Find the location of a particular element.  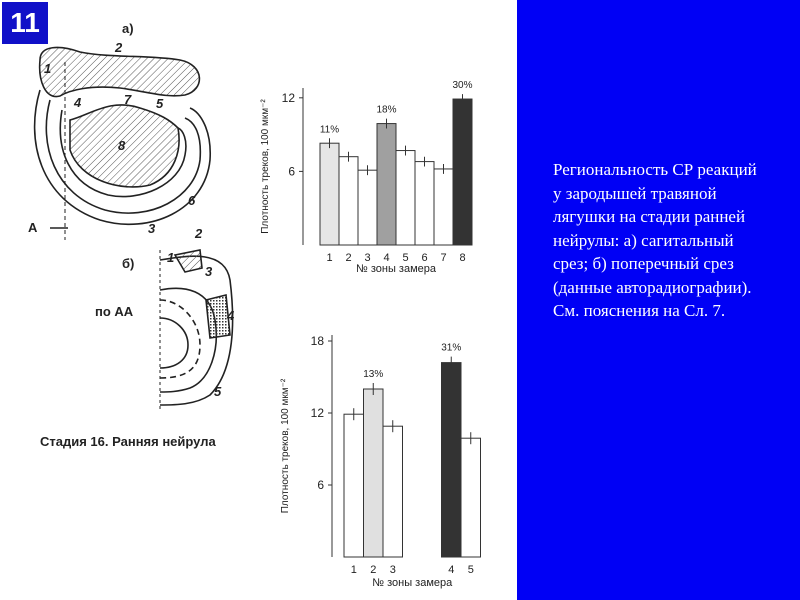

x-tick-label: 6 is located at coordinates (424, 258).